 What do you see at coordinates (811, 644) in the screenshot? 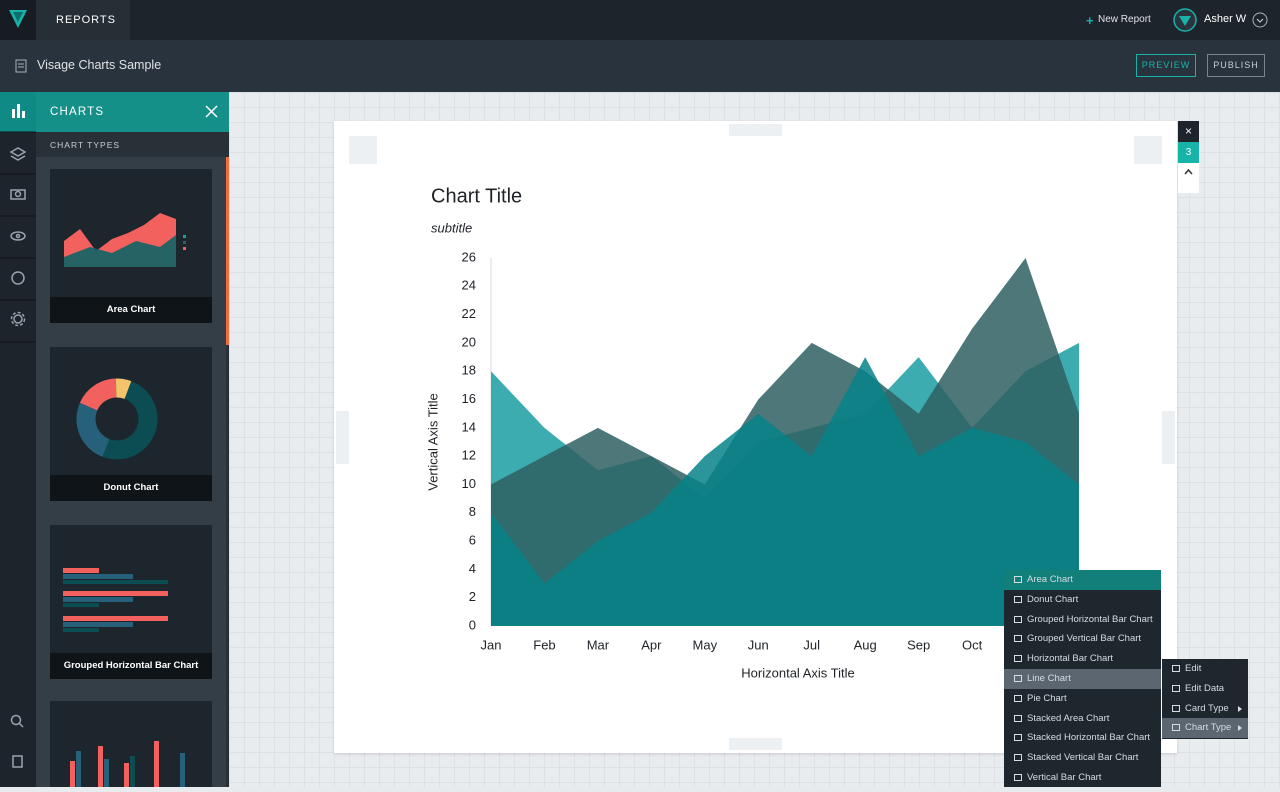
I see `x-tick-label: Jul` at bounding box center [811, 644].